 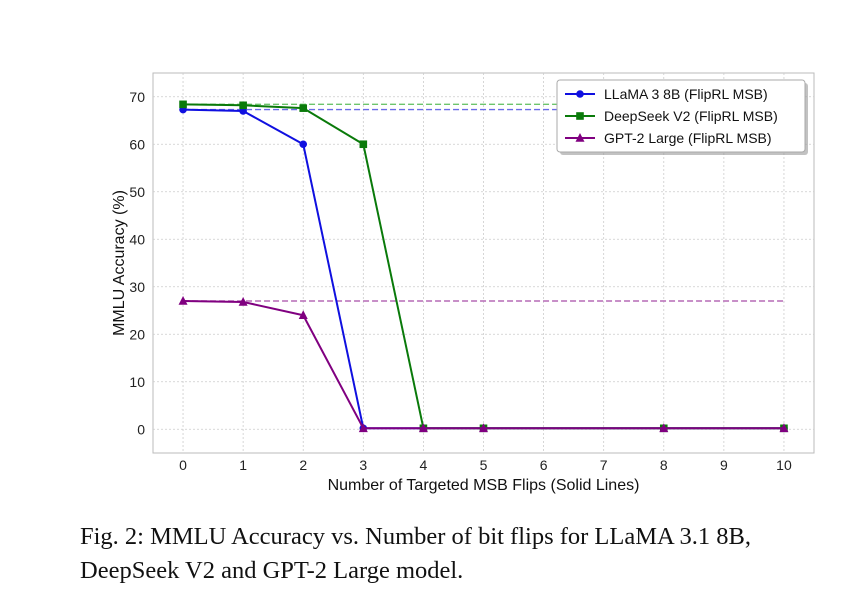 I want to click on y-tick-label: 10, so click(x=137, y=382).